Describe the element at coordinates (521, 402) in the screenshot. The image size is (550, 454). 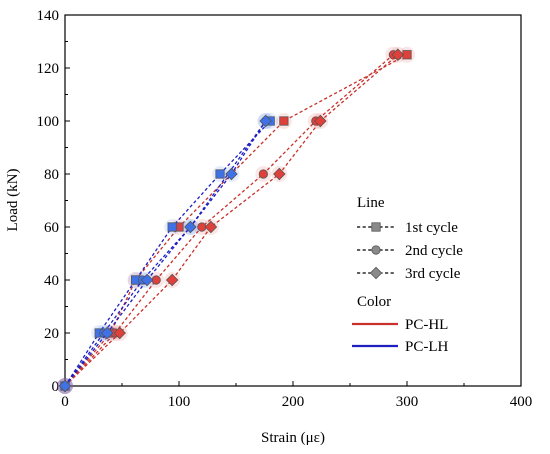
I see `x-tick-label: 400` at that location.